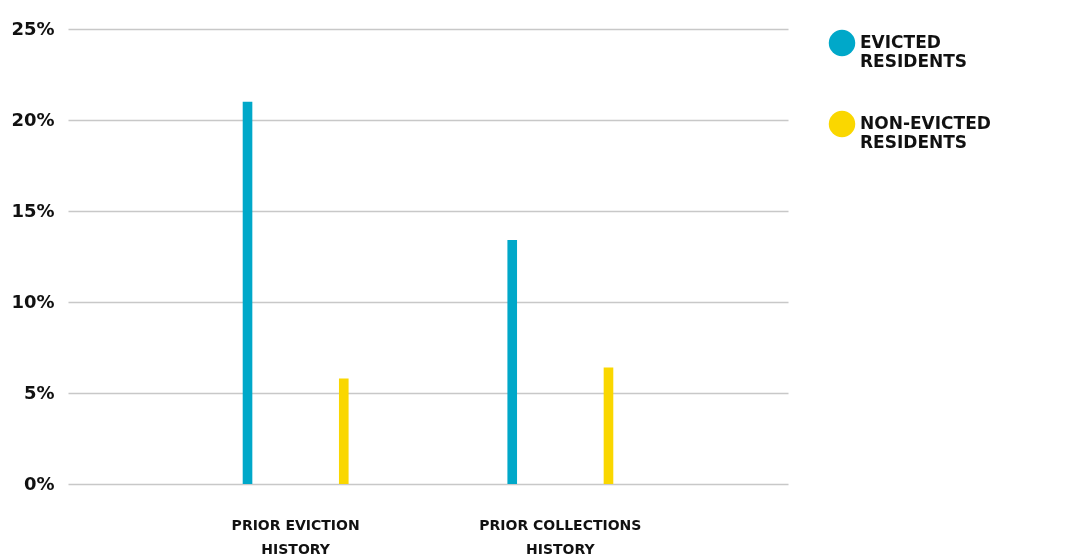 Image resolution: width=1090 pixels, height=556 pixels. Describe the element at coordinates (33, 301) in the screenshot. I see `y-tick-label: 10%` at that location.